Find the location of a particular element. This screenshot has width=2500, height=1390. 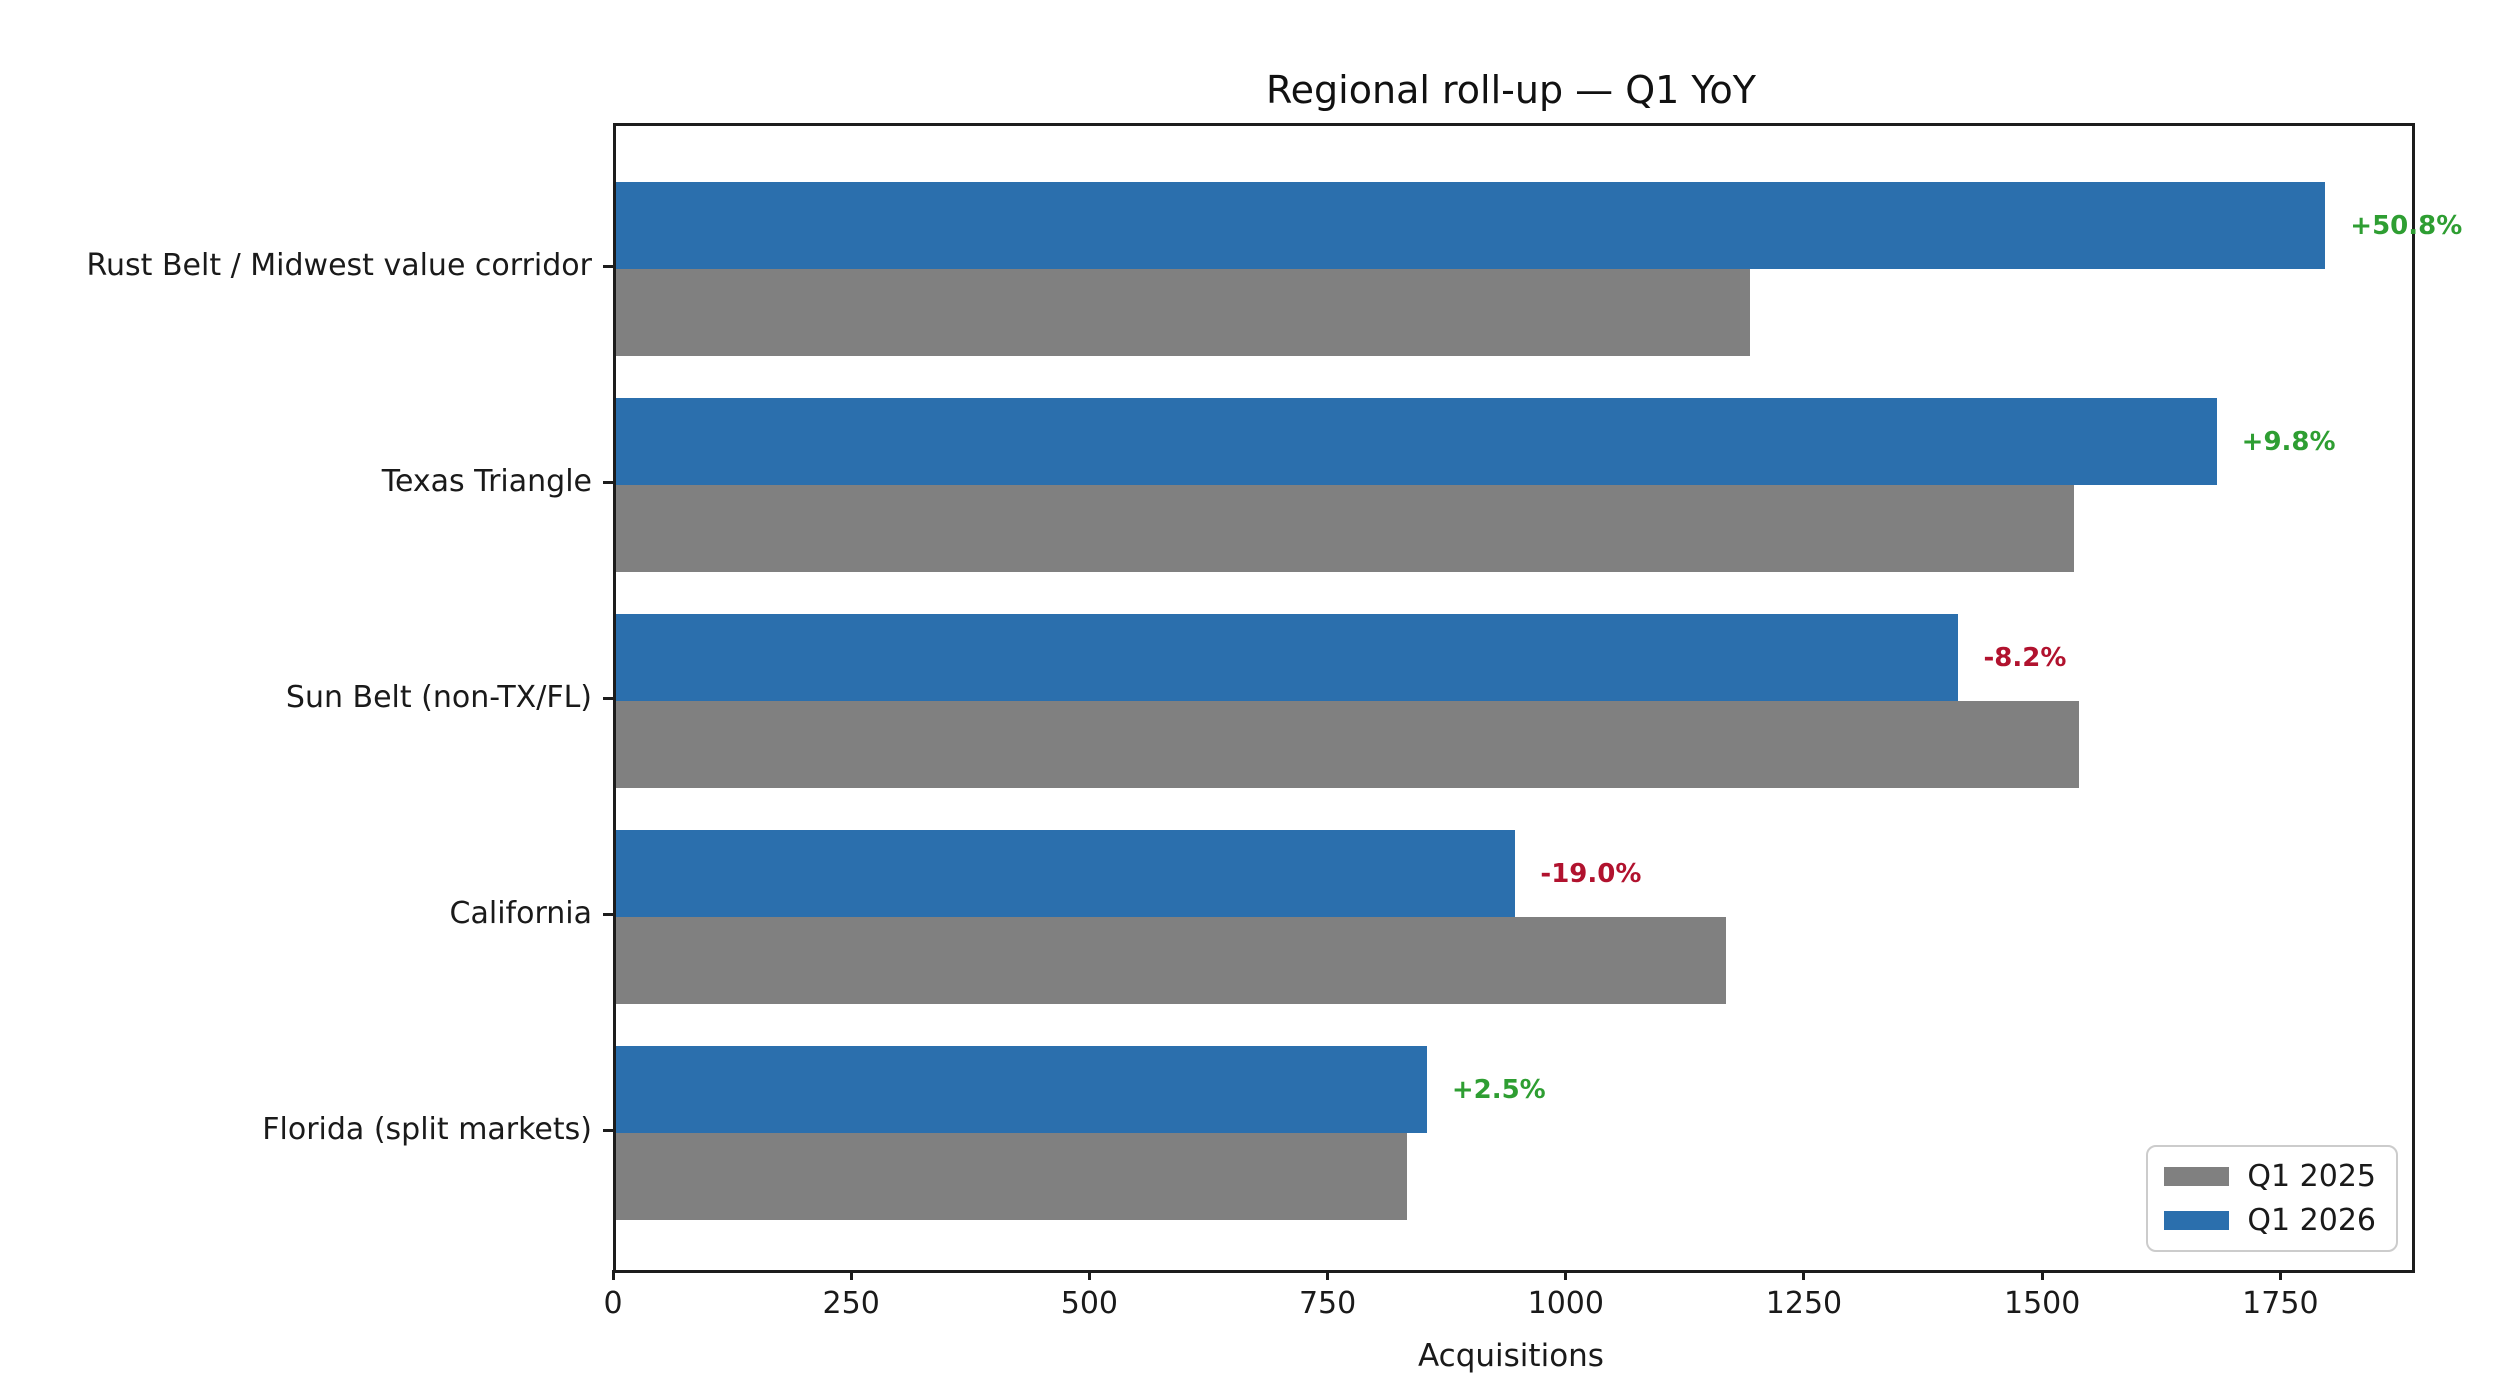

bar-q1-2025-rust-belt-midwest-value-corridor is located at coordinates (1183, 312).